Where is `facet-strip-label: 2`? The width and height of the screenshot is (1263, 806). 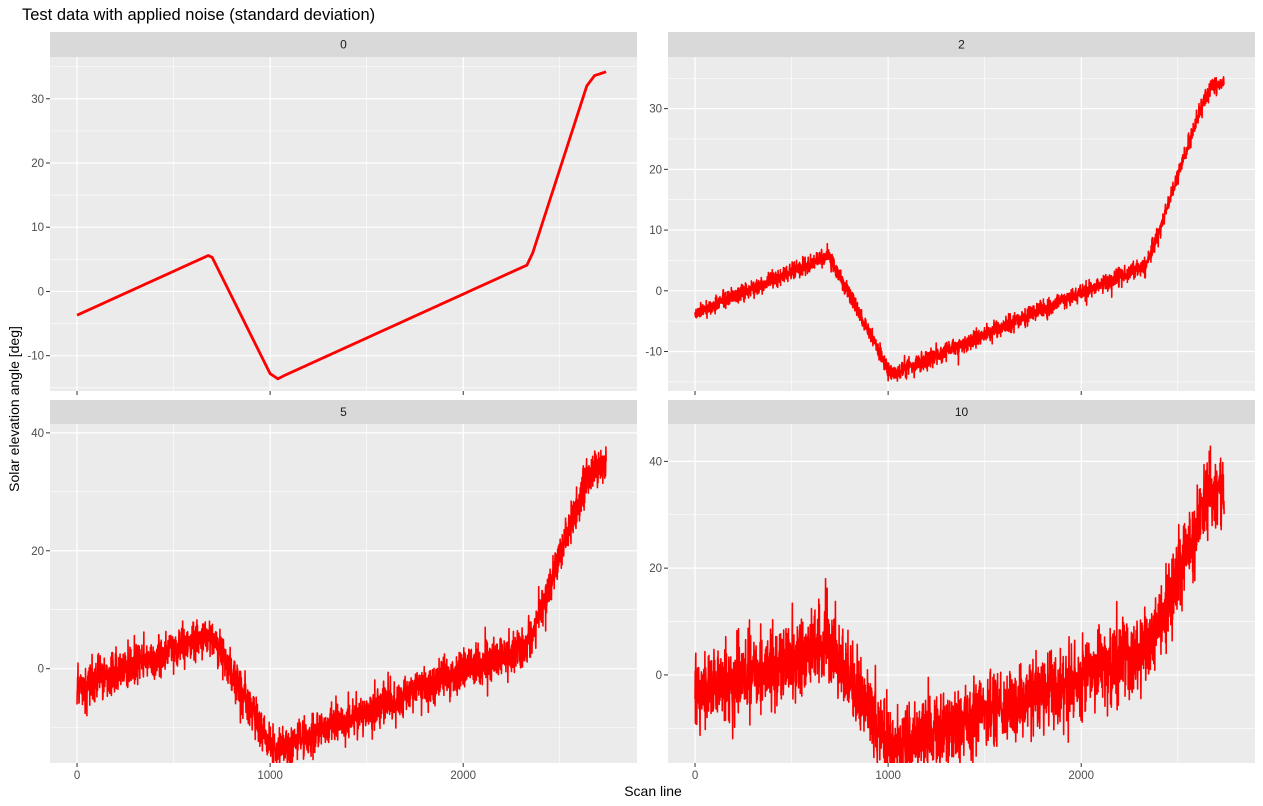
facet-strip-label: 2 is located at coordinates (961, 45).